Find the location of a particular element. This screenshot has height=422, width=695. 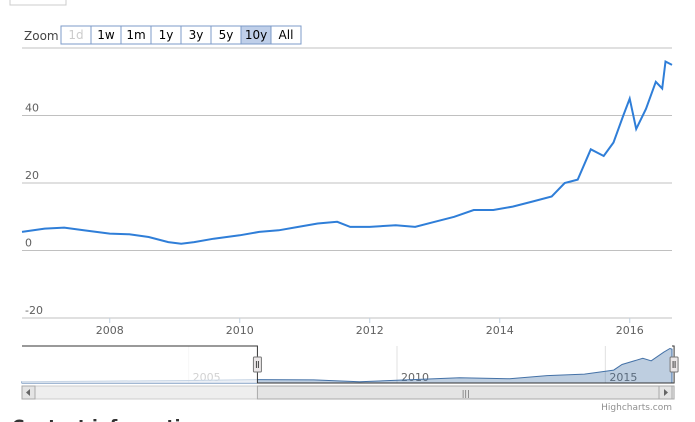

zoom-button is located at coordinates (286, 35).